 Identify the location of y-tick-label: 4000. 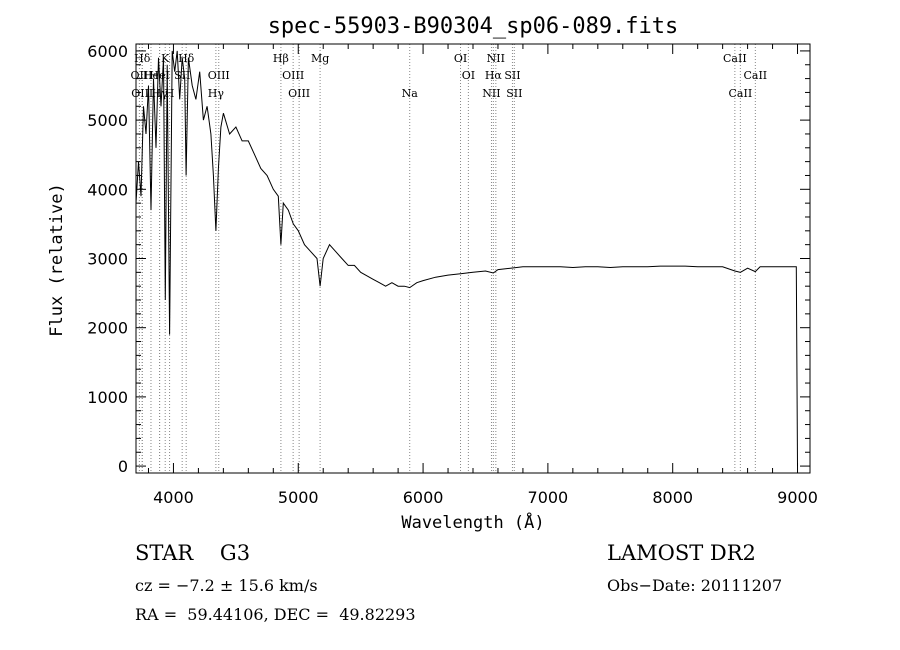
(107, 189).